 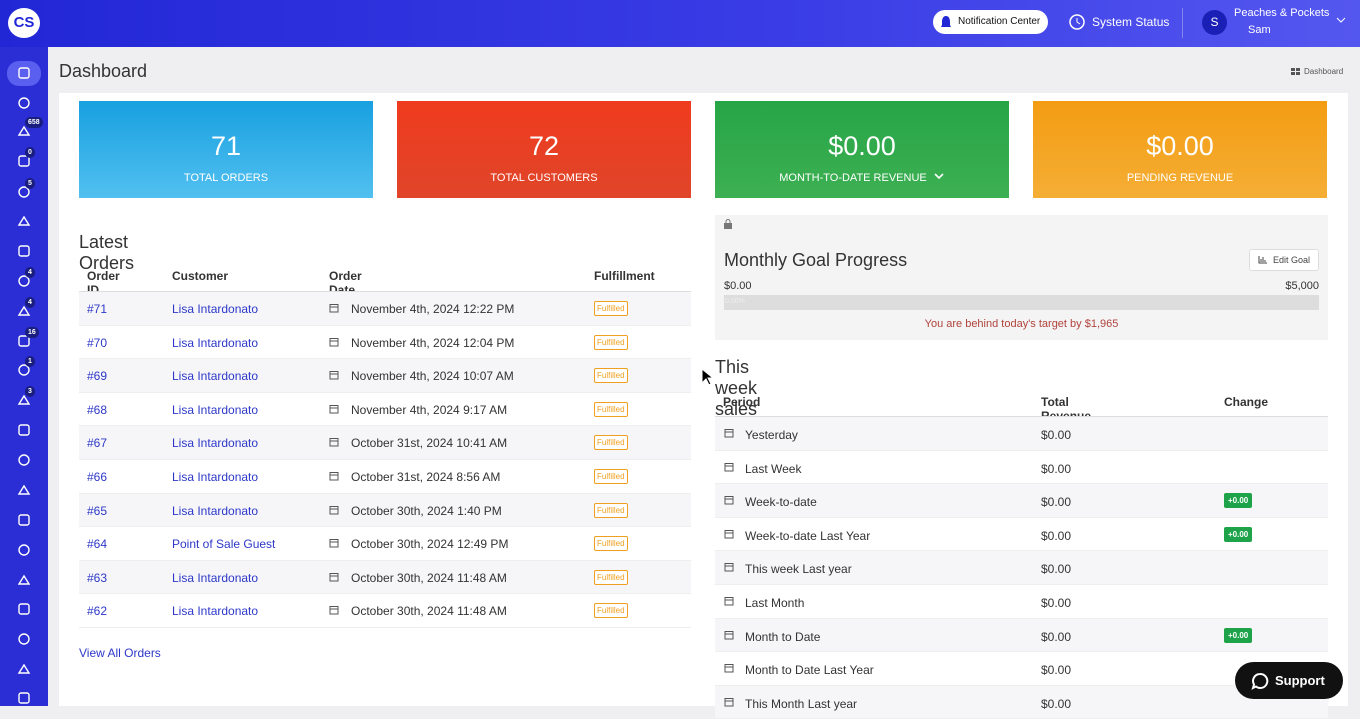 I want to click on period: Last Week, so click(x=773, y=468).